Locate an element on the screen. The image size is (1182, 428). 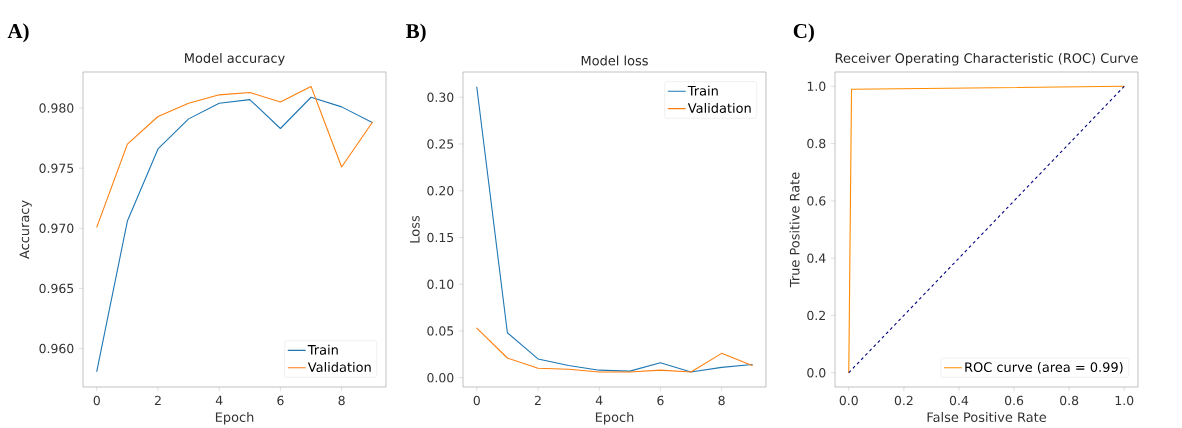
y-tick-label: 0.00 is located at coordinates (440, 377).